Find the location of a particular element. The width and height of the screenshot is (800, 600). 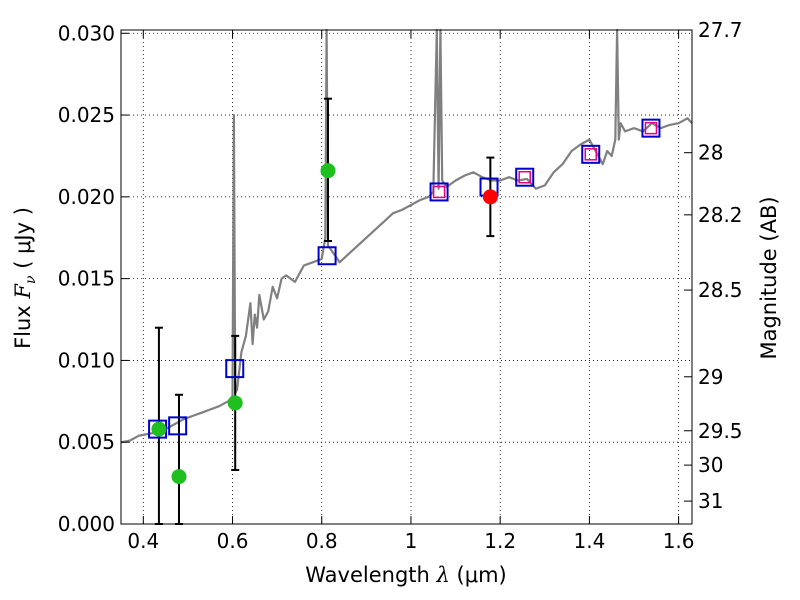

y2-tick-label: 28.5 is located at coordinates (720, 290).